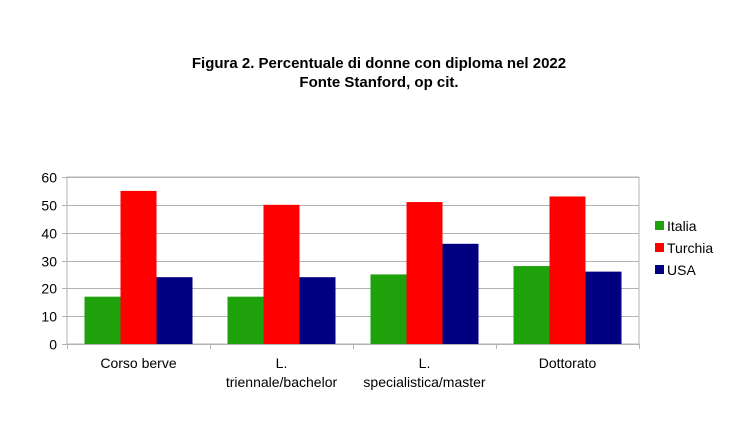 The image size is (734, 443). I want to click on legend-label-usa: USA, so click(681, 270).